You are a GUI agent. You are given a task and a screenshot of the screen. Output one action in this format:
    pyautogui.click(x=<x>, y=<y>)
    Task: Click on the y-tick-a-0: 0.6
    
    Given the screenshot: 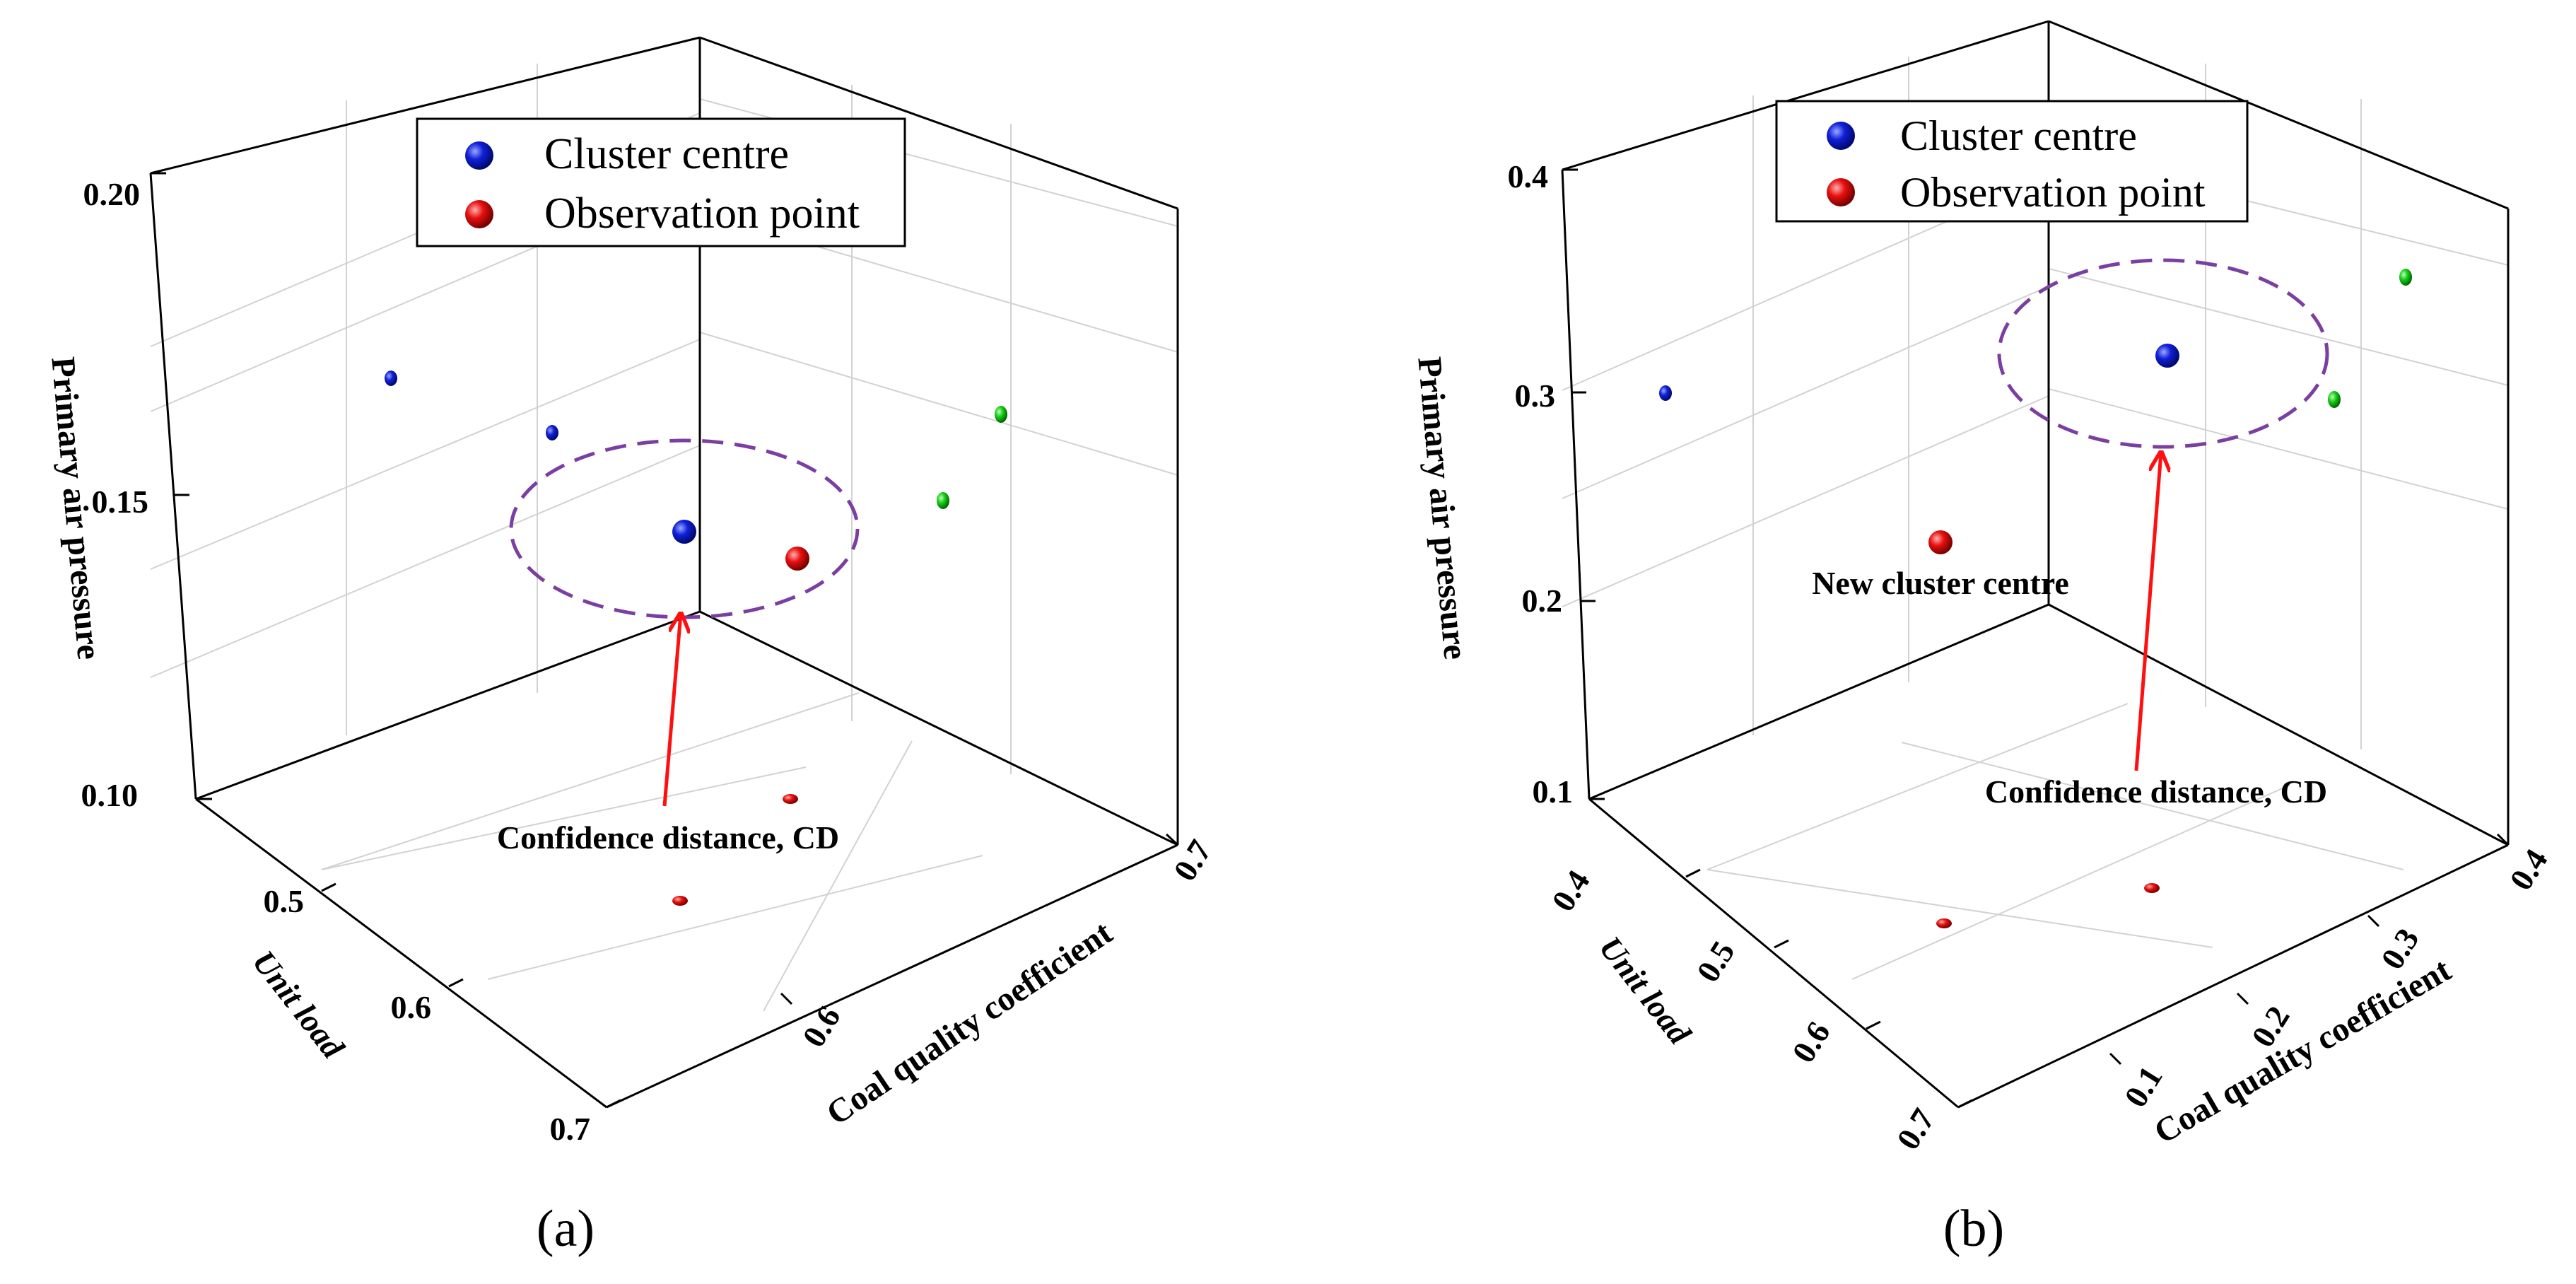 What is the action you would take?
    pyautogui.click(x=822, y=1027)
    